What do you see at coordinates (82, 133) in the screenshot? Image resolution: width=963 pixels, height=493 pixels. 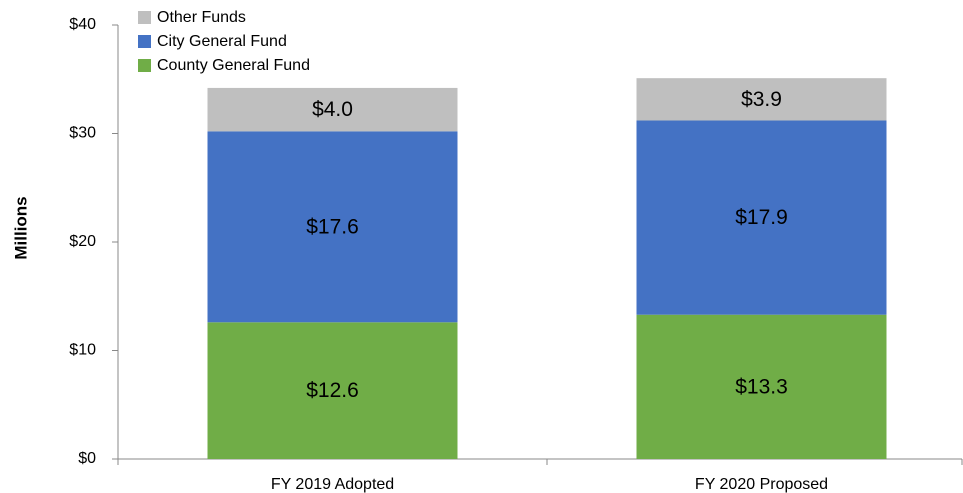 I see `y-tick-label: $30` at bounding box center [82, 133].